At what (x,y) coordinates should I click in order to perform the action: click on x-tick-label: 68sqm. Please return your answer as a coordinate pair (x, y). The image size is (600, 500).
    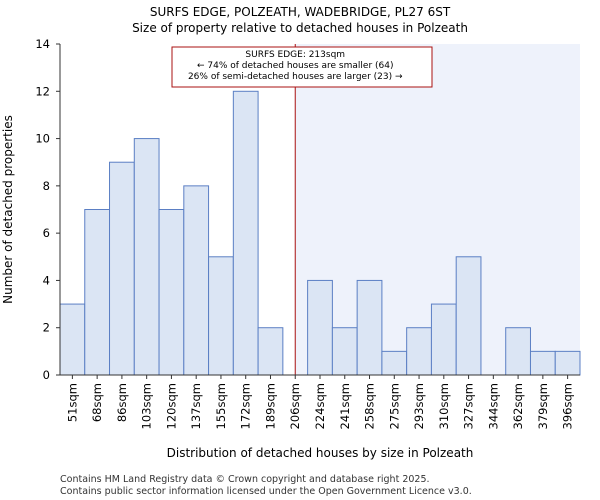
    Looking at the image, I should click on (97, 402).